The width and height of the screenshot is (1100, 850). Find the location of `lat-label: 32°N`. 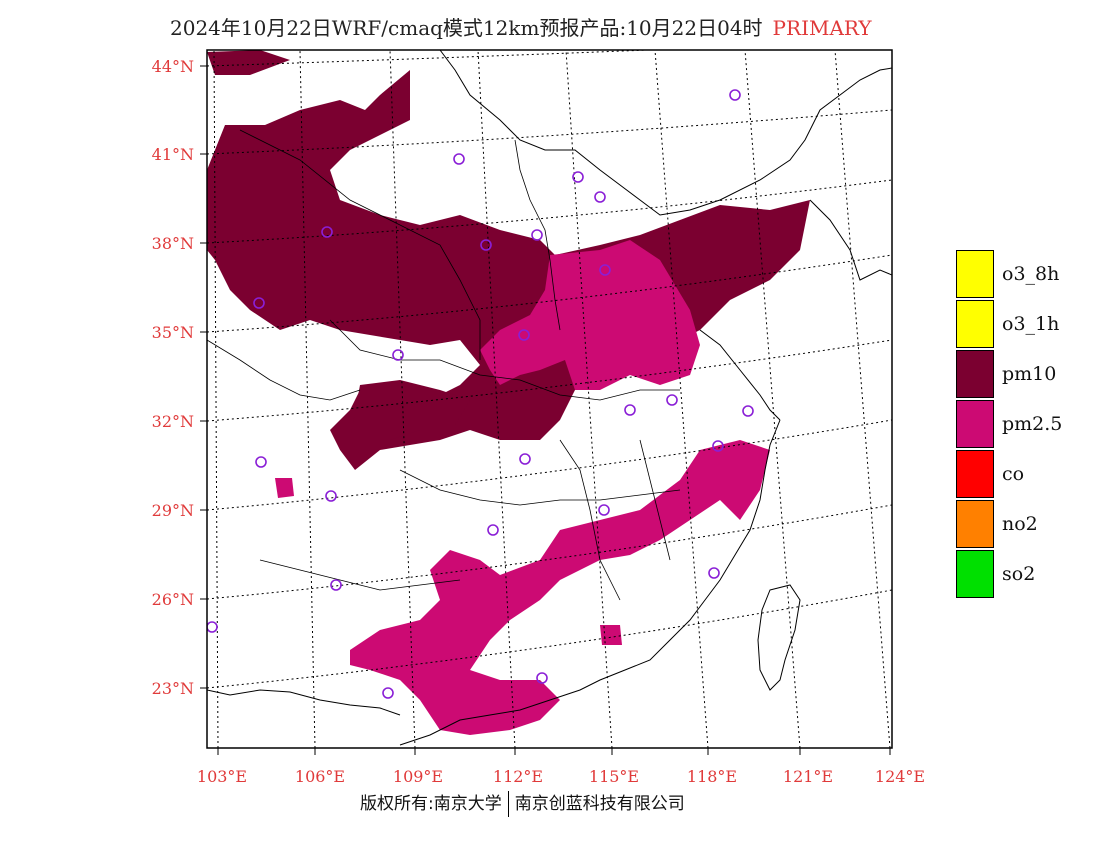

lat-label: 32°N is located at coordinates (173, 421).